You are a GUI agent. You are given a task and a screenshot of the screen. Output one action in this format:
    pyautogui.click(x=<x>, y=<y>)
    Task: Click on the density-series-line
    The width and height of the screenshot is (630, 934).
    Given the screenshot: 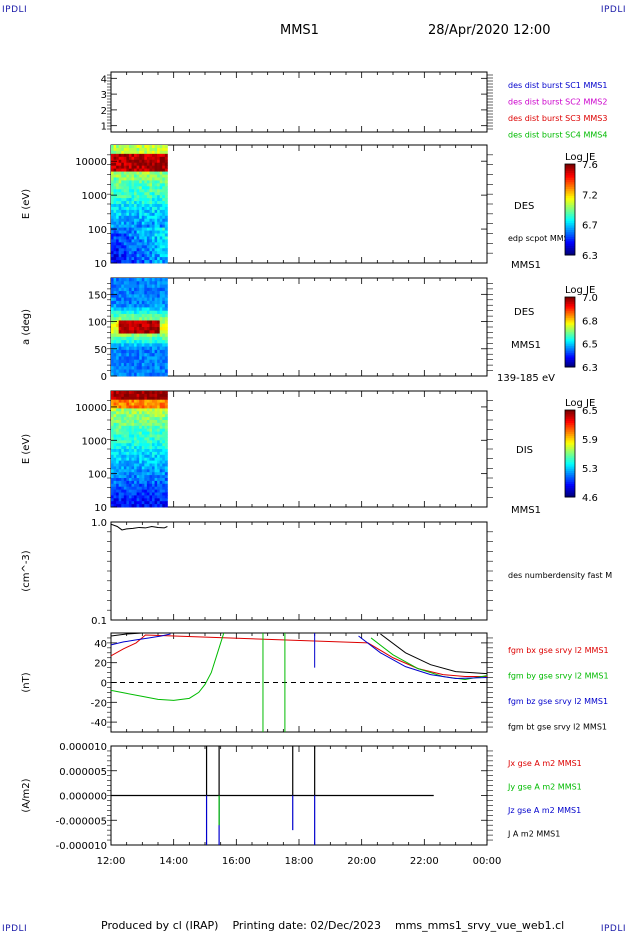 What is the action you would take?
    pyautogui.click(x=139, y=527)
    